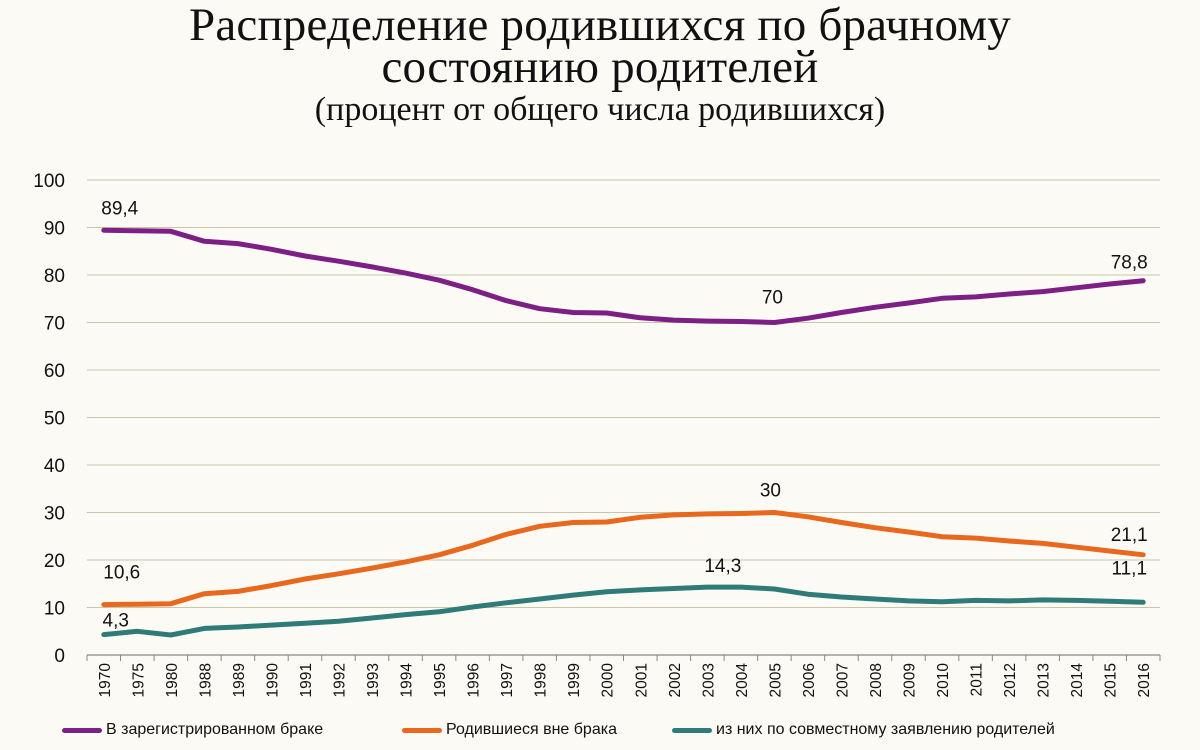  Describe the element at coordinates (54, 229) in the screenshot. I see `y-tick-label: 90` at that location.